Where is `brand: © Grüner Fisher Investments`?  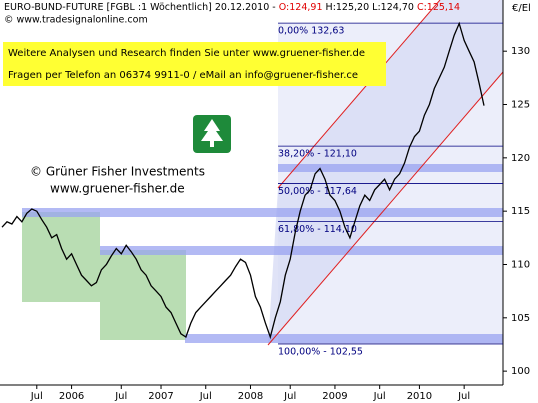
brand: © Grüner Fisher Investments is located at coordinates (117, 172).